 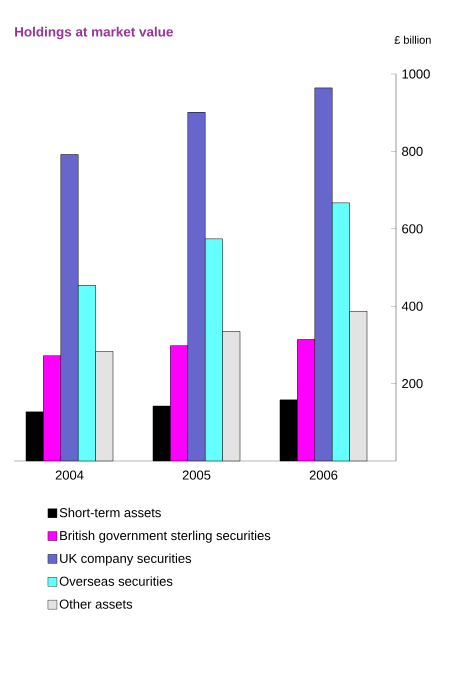 What do you see at coordinates (165, 536) in the screenshot?
I see `legend-label: British government sterling securities` at bounding box center [165, 536].